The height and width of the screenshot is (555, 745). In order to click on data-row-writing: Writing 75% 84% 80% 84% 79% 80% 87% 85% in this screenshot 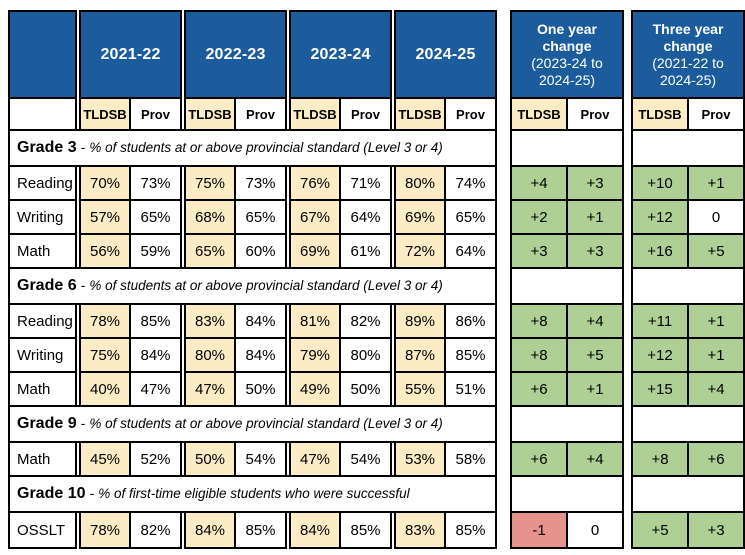, I will do `click(252, 355)`.